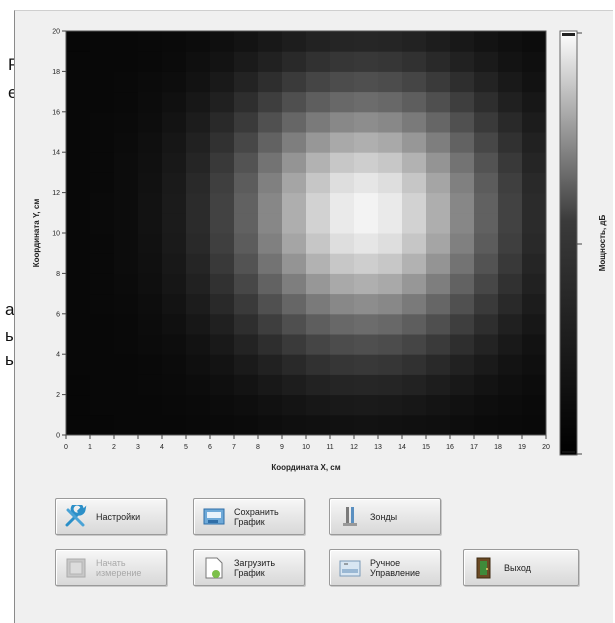 The height and width of the screenshot is (623, 615). Describe the element at coordinates (546, 447) in the screenshot. I see `x-tick-label: 20` at that location.